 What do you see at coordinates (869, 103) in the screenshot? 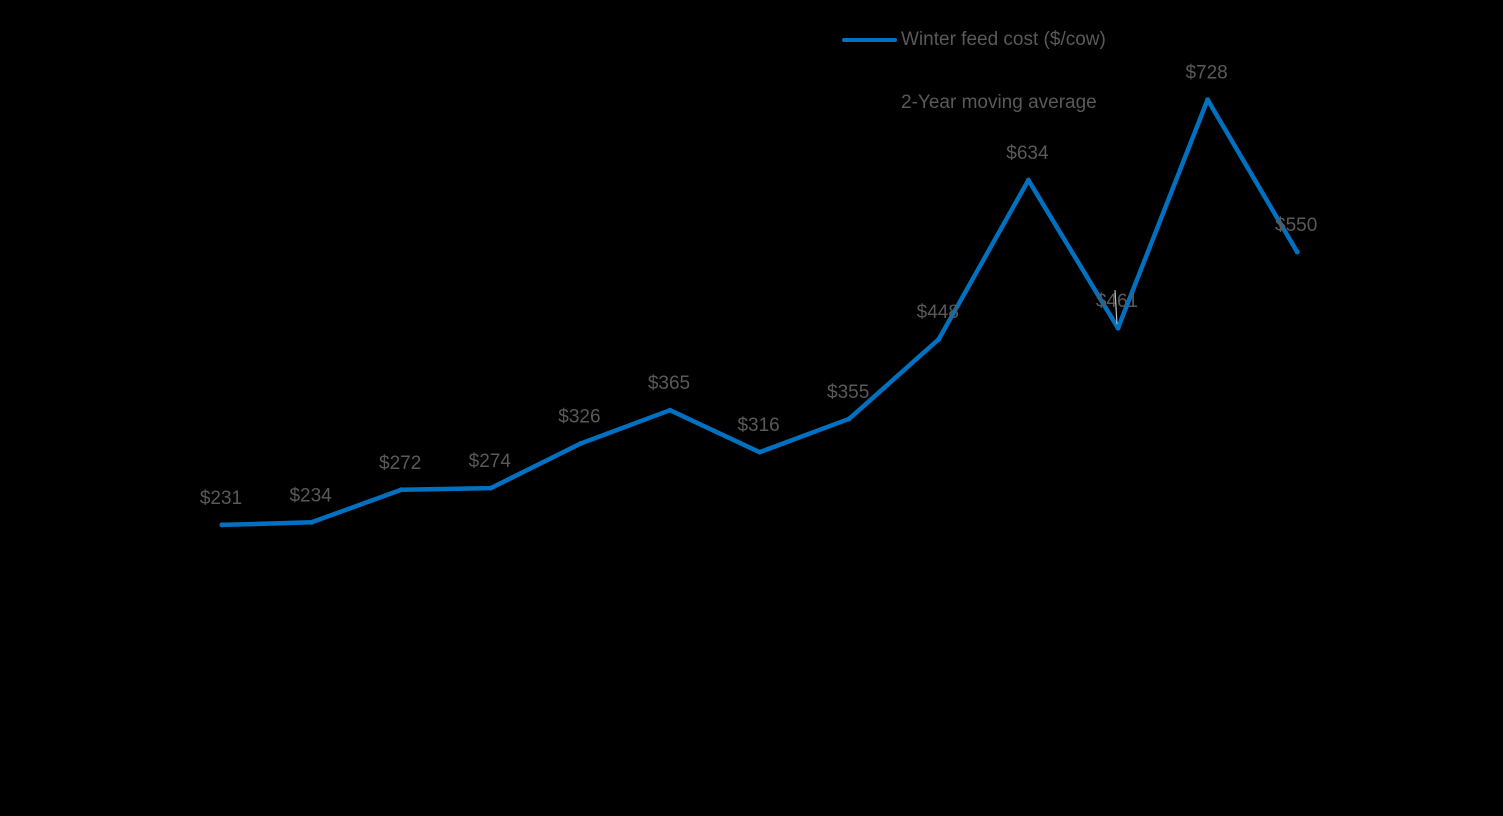
I see `legend-swatch-moving-average` at bounding box center [869, 103].